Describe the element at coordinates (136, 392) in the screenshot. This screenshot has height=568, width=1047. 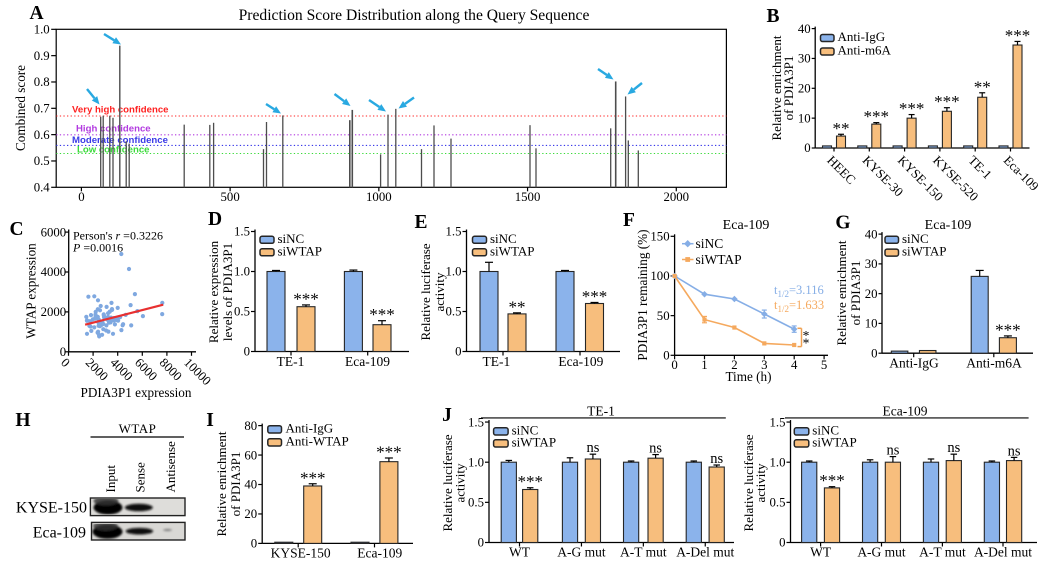
I see `svg-text: PDIA3P1 expression` at that location.